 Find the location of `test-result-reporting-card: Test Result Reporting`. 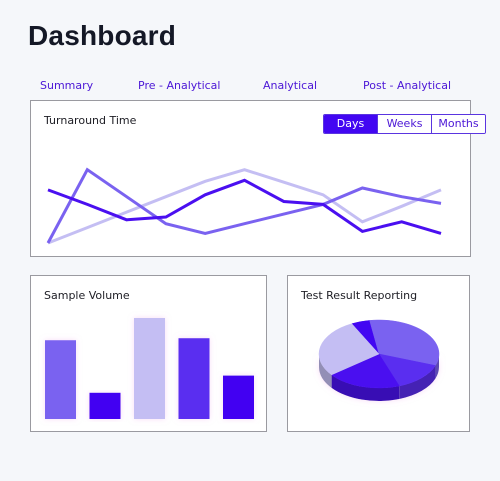

test-result-reporting-card: Test Result Reporting is located at coordinates (378, 353).